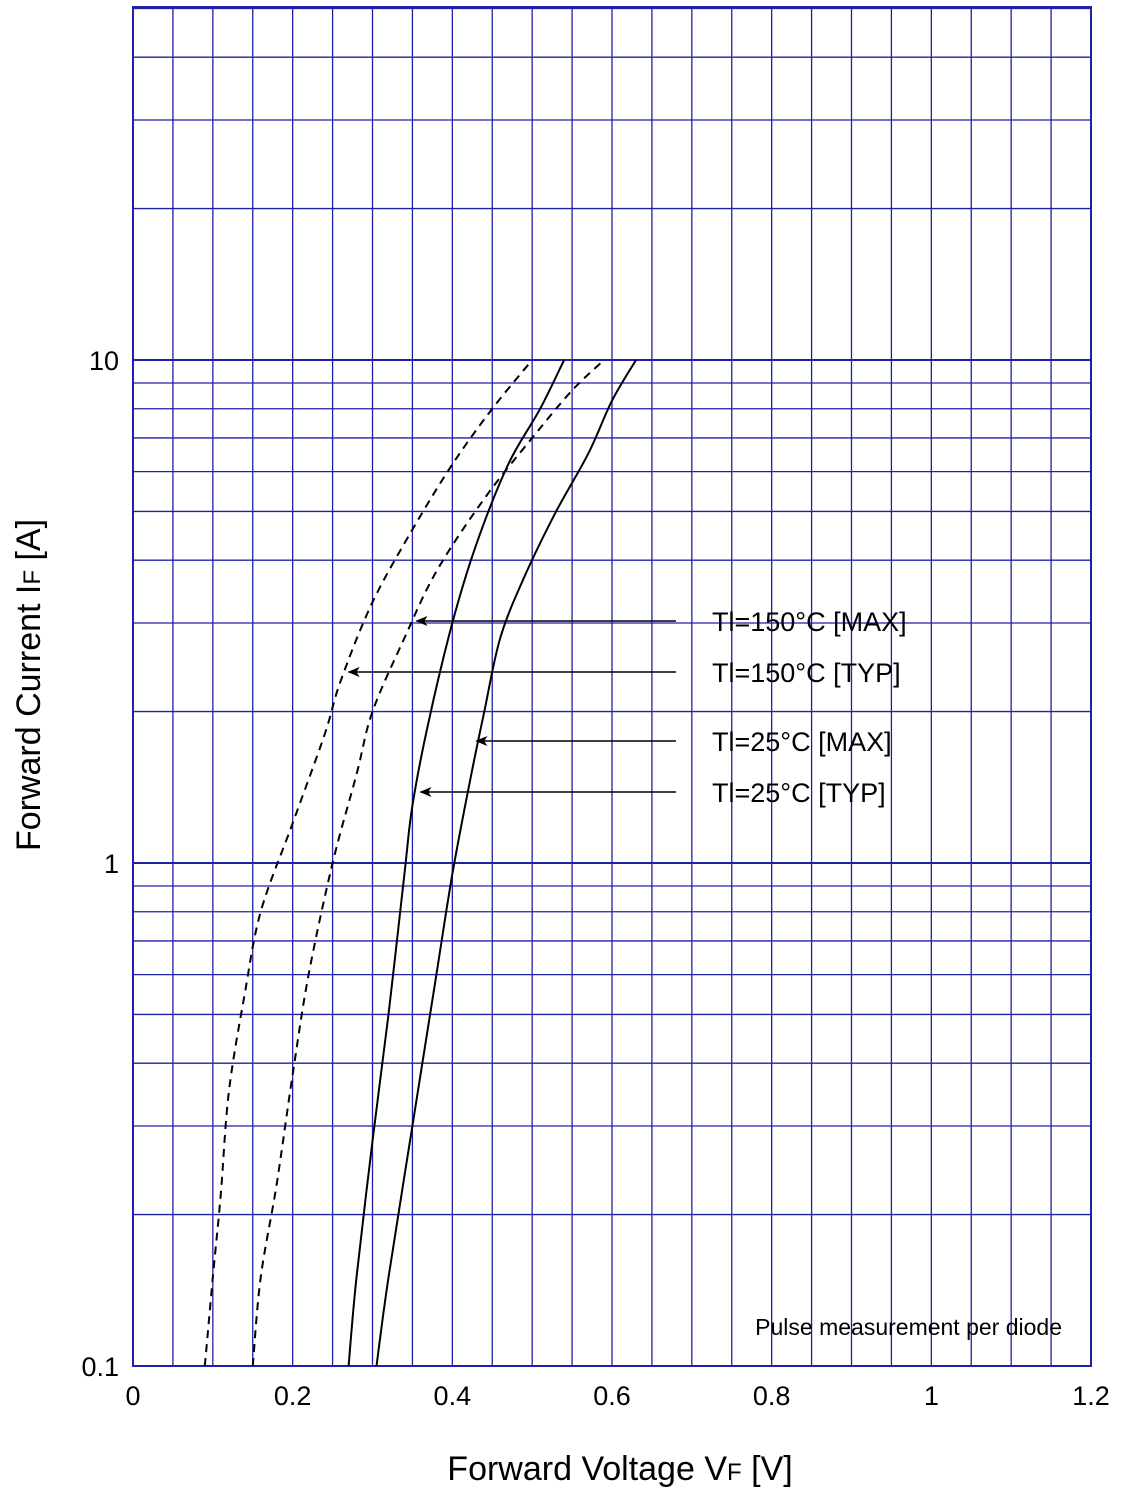  Describe the element at coordinates (29, 685) in the screenshot. I see `y-axis-title: Forward Current IF [A]` at that location.